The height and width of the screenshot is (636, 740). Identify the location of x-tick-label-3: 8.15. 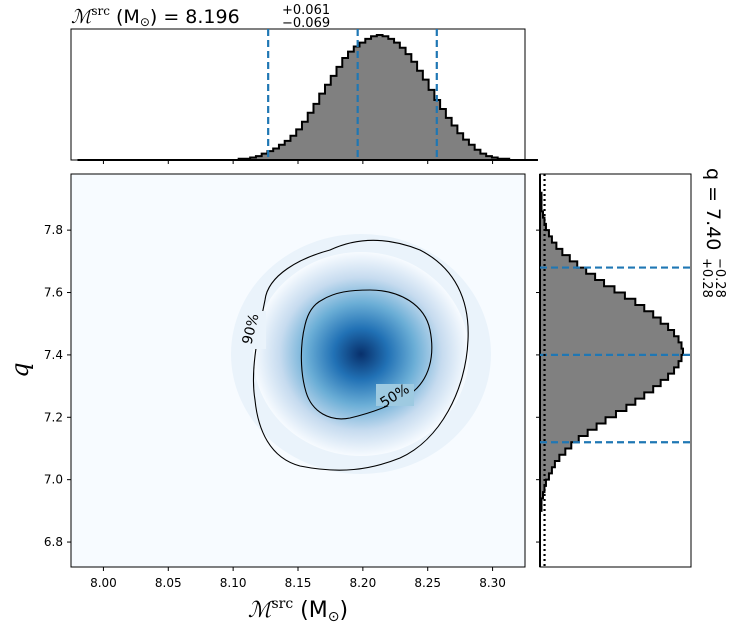
(298, 583).